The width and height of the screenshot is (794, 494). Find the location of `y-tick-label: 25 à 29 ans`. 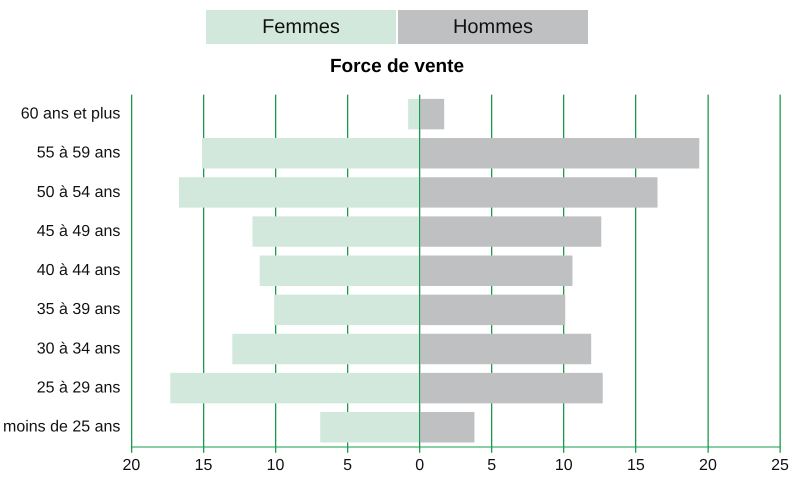

y-tick-label: 25 à 29 ans is located at coordinates (78, 388).